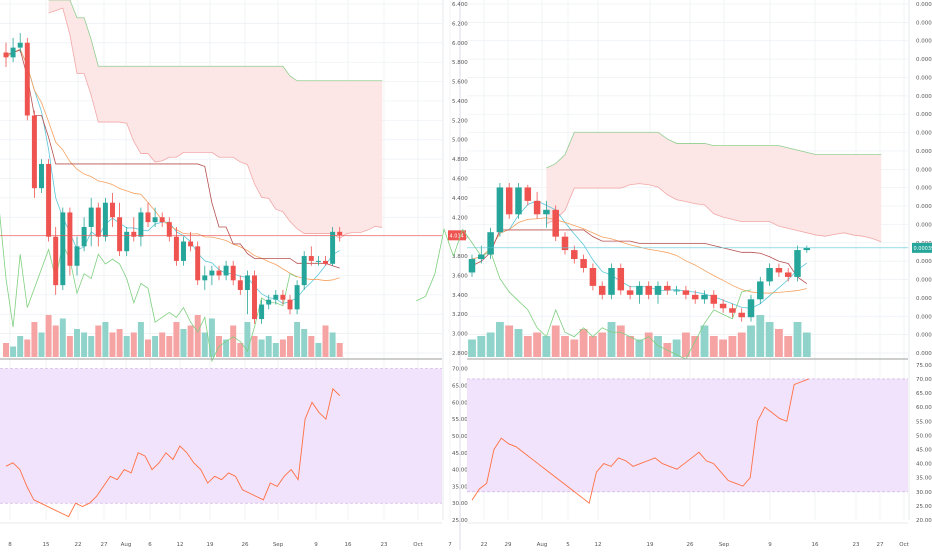 This screenshot has height=554, width=932. What do you see at coordinates (924, 380) in the screenshot?
I see `rsi-tick-label: 70.00` at bounding box center [924, 380].